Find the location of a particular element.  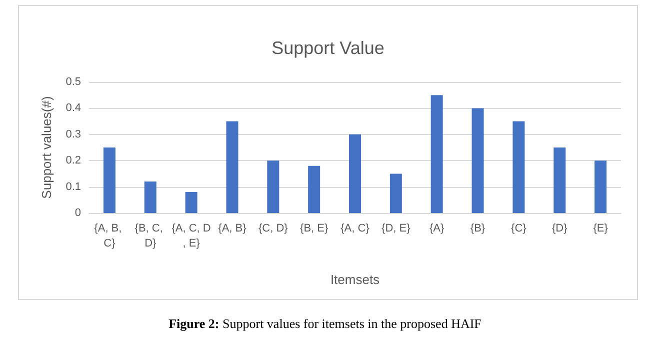

y-tick-label: 0.4 is located at coordinates (73, 108).